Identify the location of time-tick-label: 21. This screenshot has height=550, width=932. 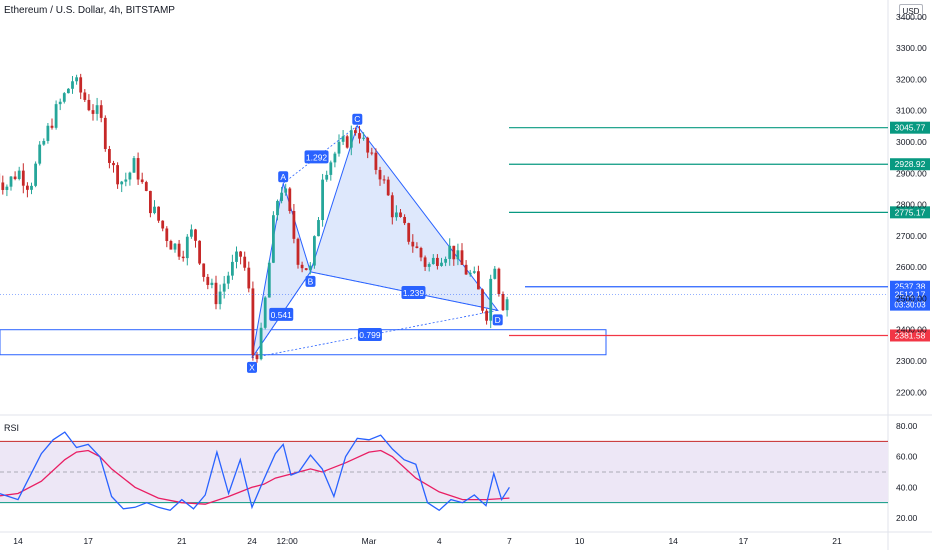
(837, 541).